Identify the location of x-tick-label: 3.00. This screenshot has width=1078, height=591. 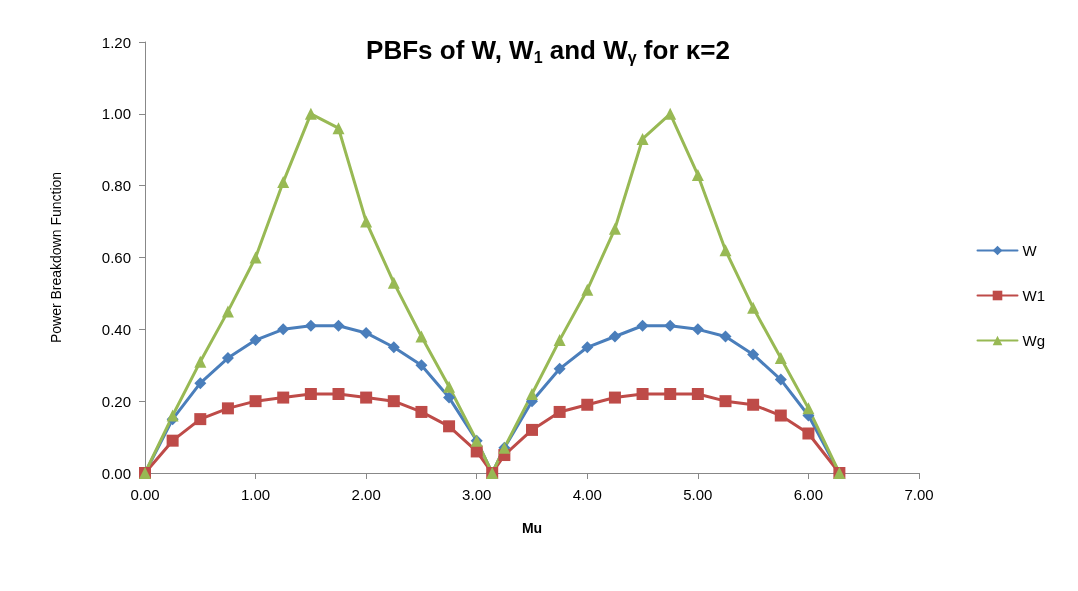
(477, 494).